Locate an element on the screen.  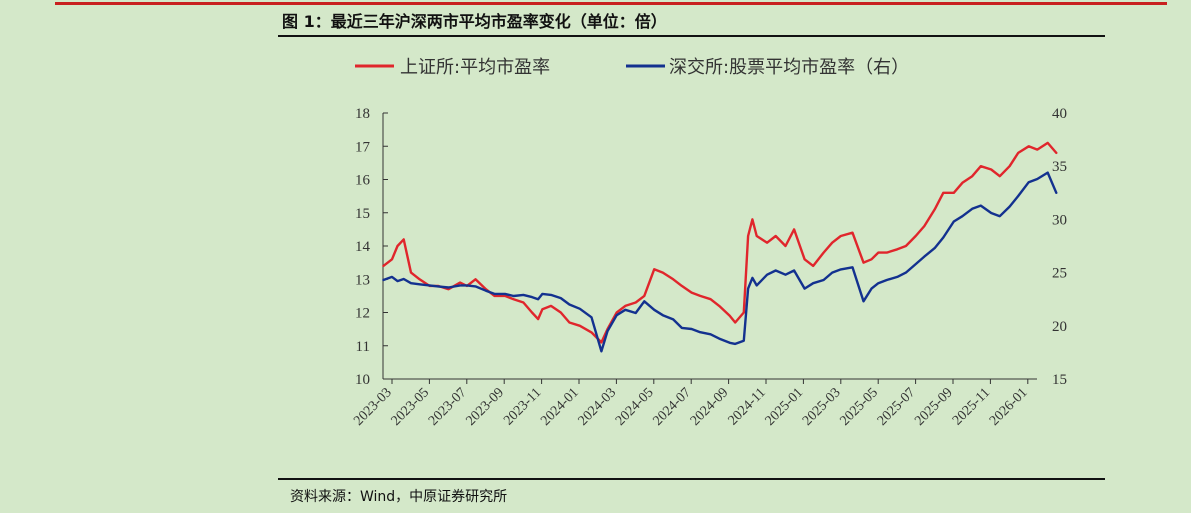
x-tick-label: 2025-05 is located at coordinates (859, 407).